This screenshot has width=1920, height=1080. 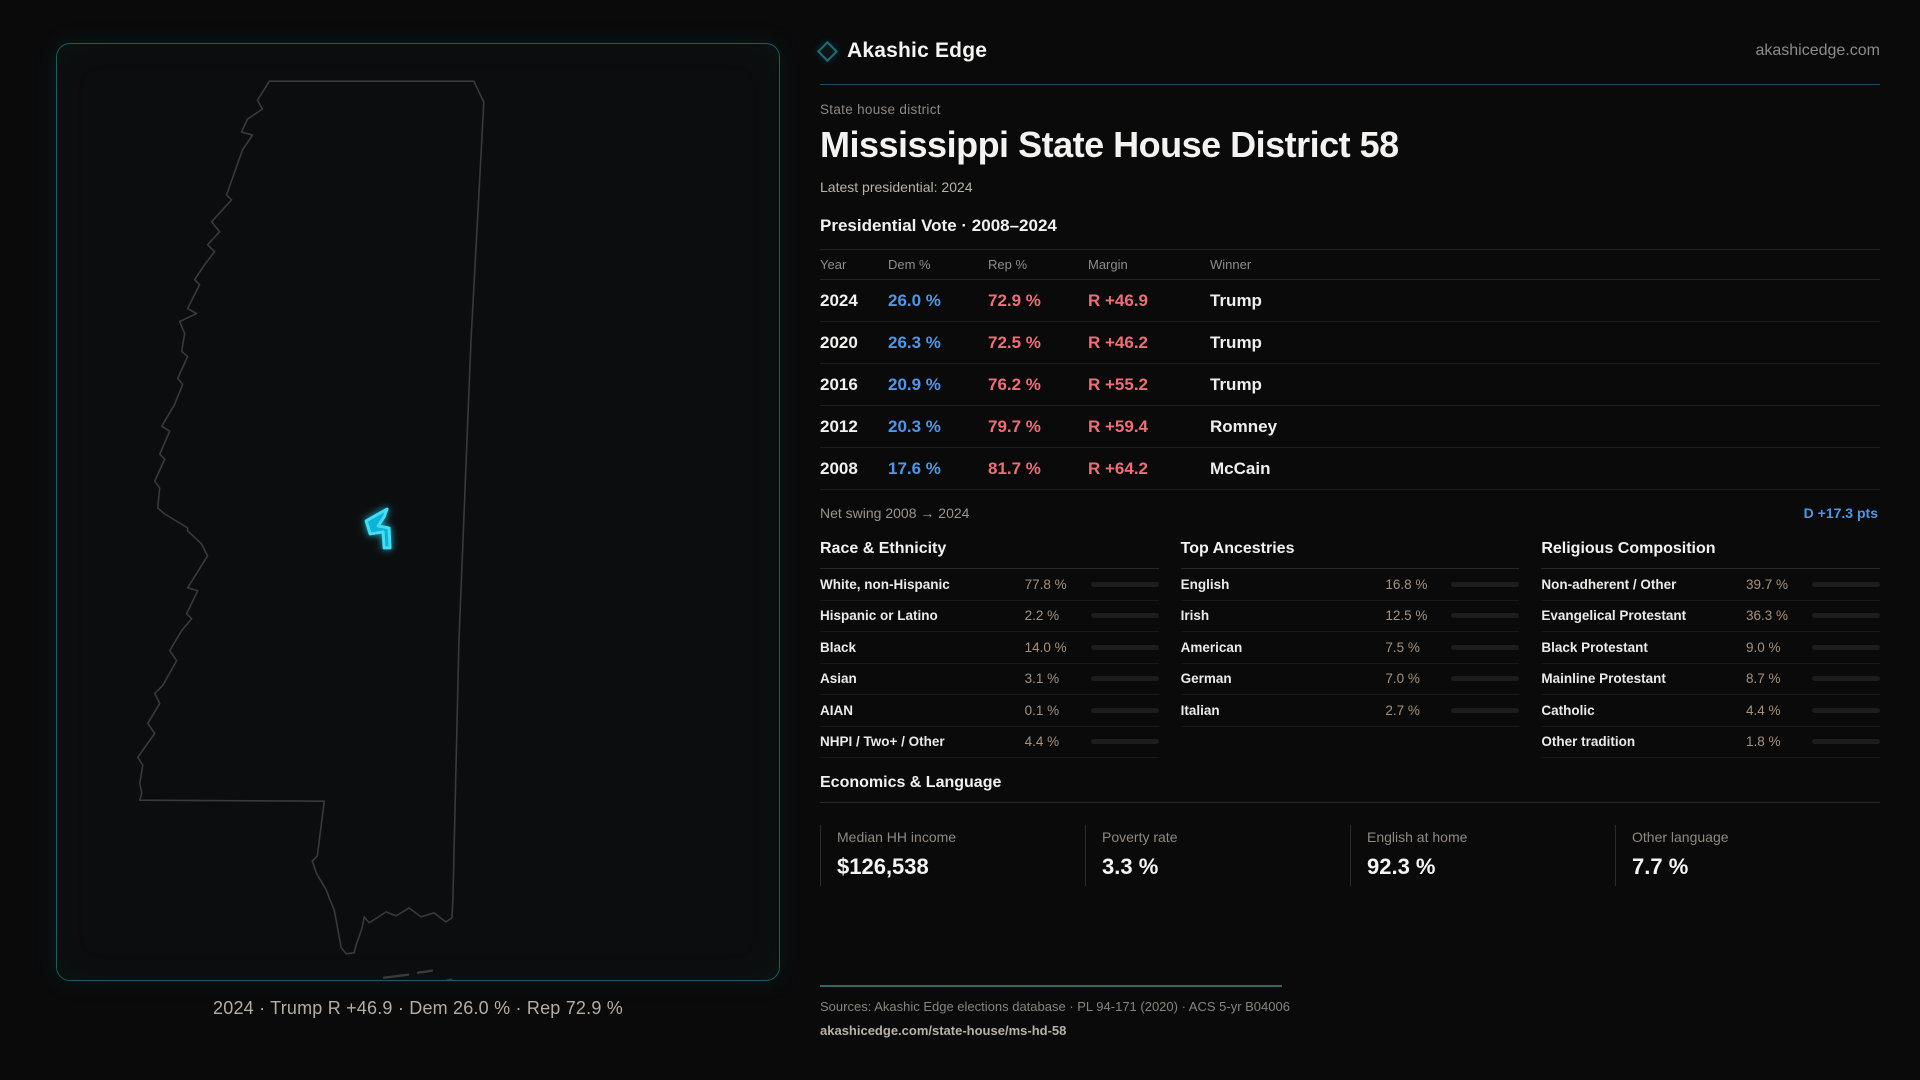 I want to click on stat-row: Evangelical Protestant 36.3 %, so click(x=1710, y=616).